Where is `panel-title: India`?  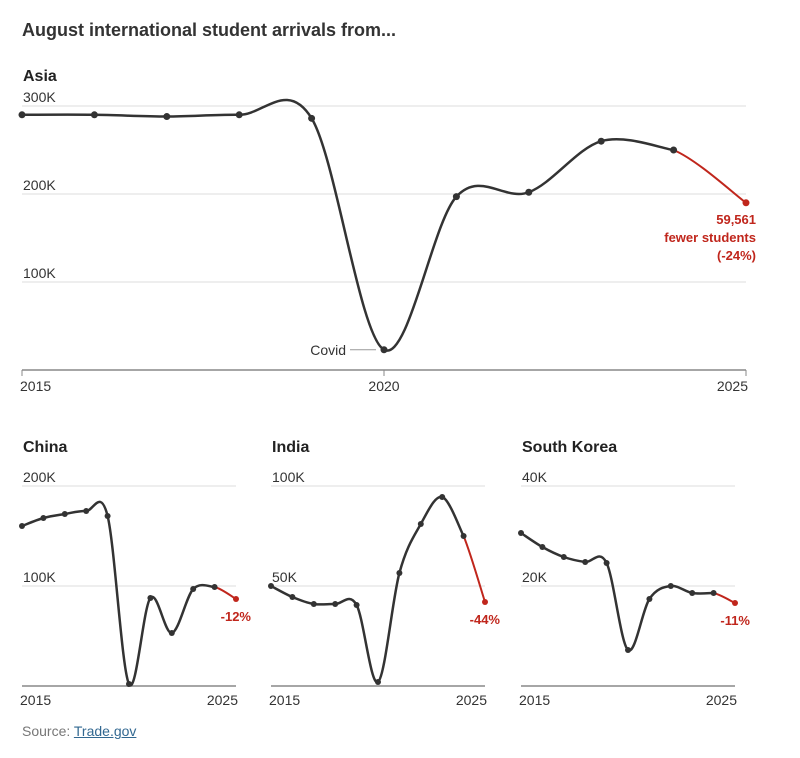 panel-title: India is located at coordinates (290, 447).